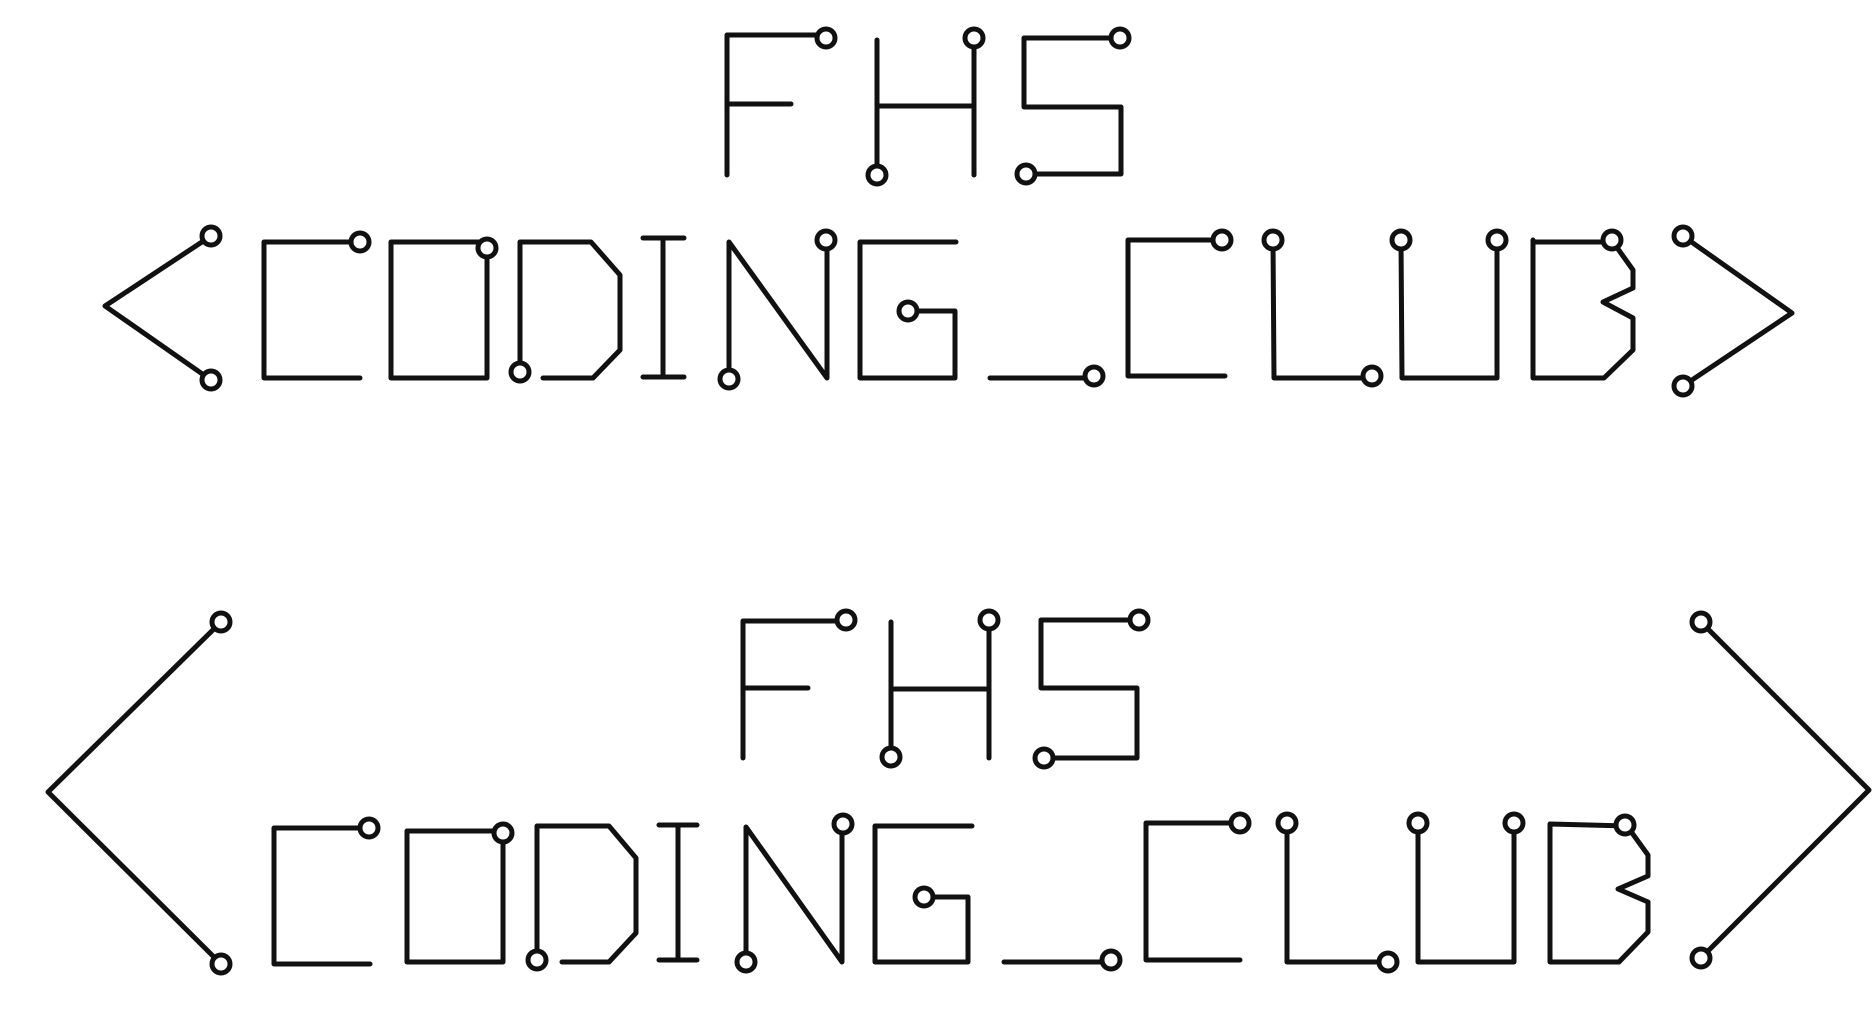 The image size is (1876, 1028). I want to click on glyph-O, so click(443, 308).